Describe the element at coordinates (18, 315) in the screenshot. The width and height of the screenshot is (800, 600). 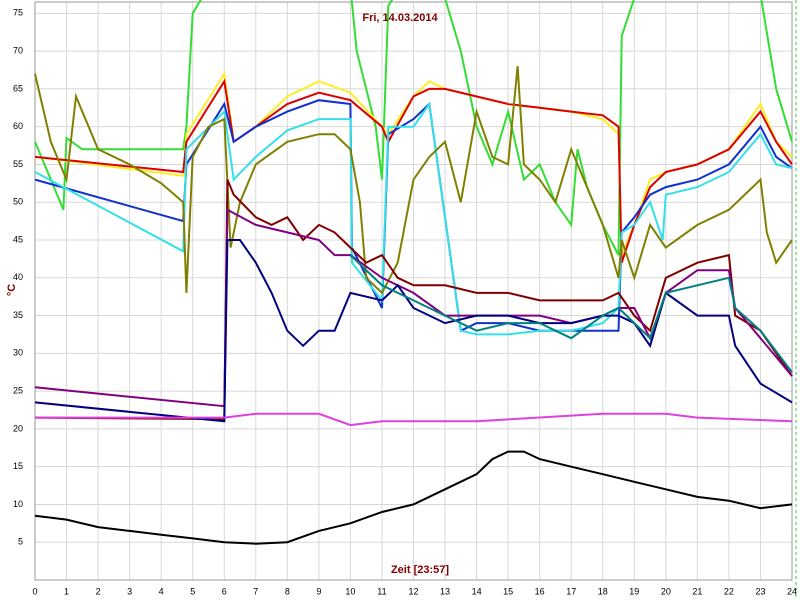
I see `y-tick-label: 35` at that location.